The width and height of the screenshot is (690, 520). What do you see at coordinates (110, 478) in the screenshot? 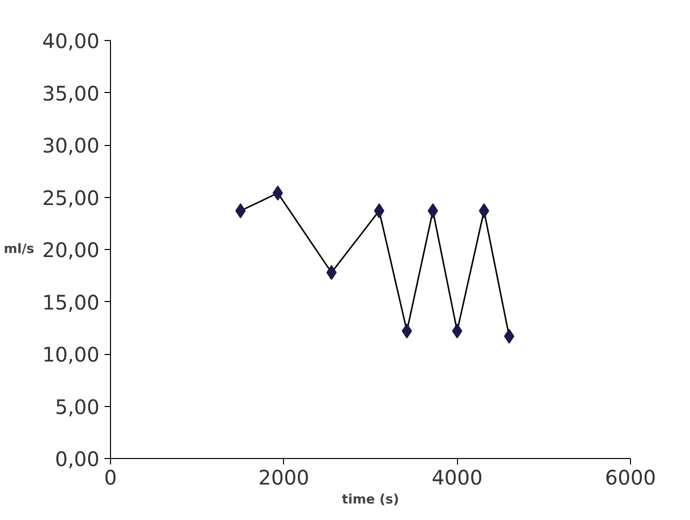
I see `x-tick-label: 0` at bounding box center [110, 478].